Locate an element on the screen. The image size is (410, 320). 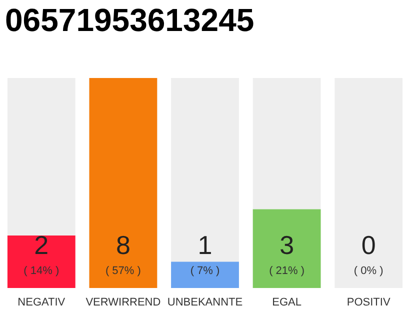
annotation: ( 14% ) is located at coordinates (42, 271).